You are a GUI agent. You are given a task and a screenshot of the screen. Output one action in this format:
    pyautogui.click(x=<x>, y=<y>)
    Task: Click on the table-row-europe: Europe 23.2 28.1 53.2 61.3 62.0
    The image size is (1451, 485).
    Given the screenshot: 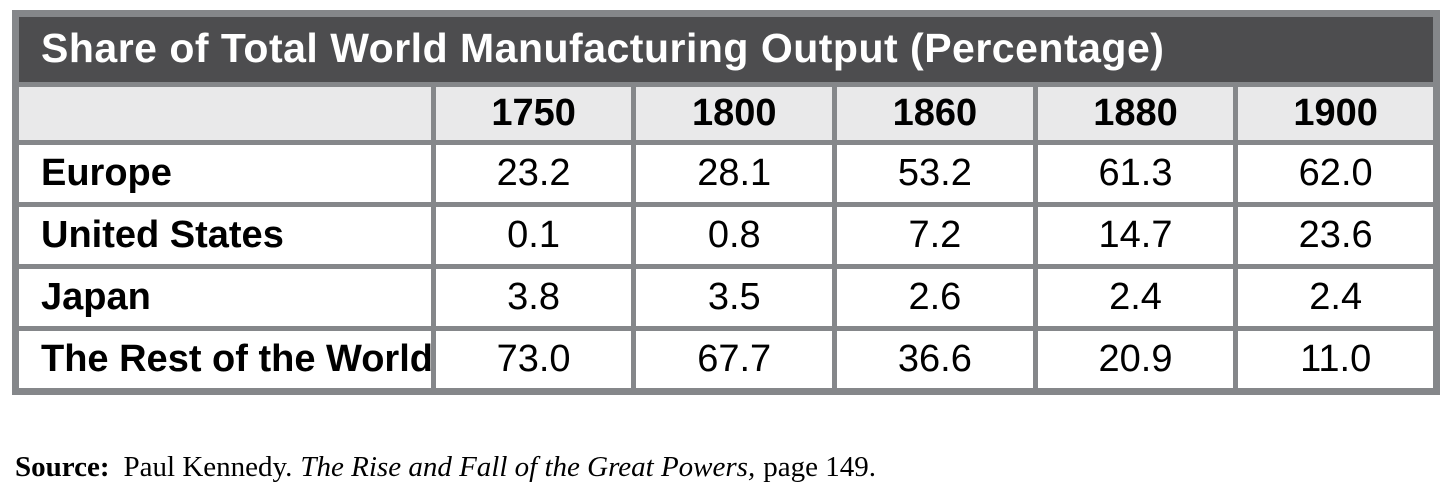 What is the action you would take?
    pyautogui.click(x=726, y=173)
    